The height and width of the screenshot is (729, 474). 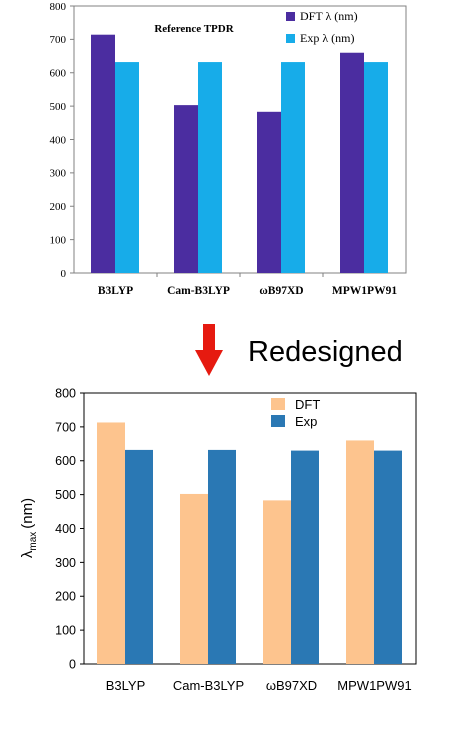 I want to click on chart-title: Reference TPDR, so click(x=194, y=29).